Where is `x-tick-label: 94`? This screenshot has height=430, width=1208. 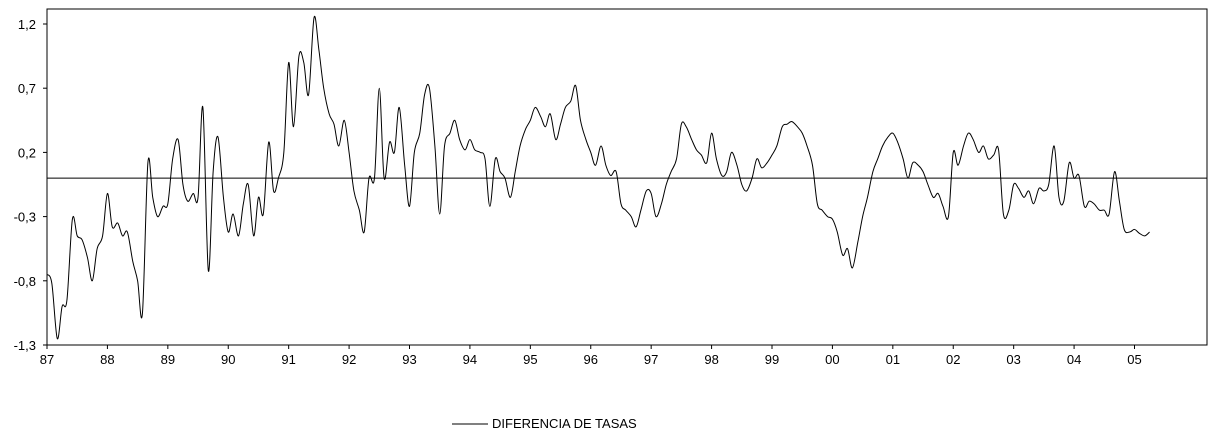 x-tick-label: 94 is located at coordinates (470, 359).